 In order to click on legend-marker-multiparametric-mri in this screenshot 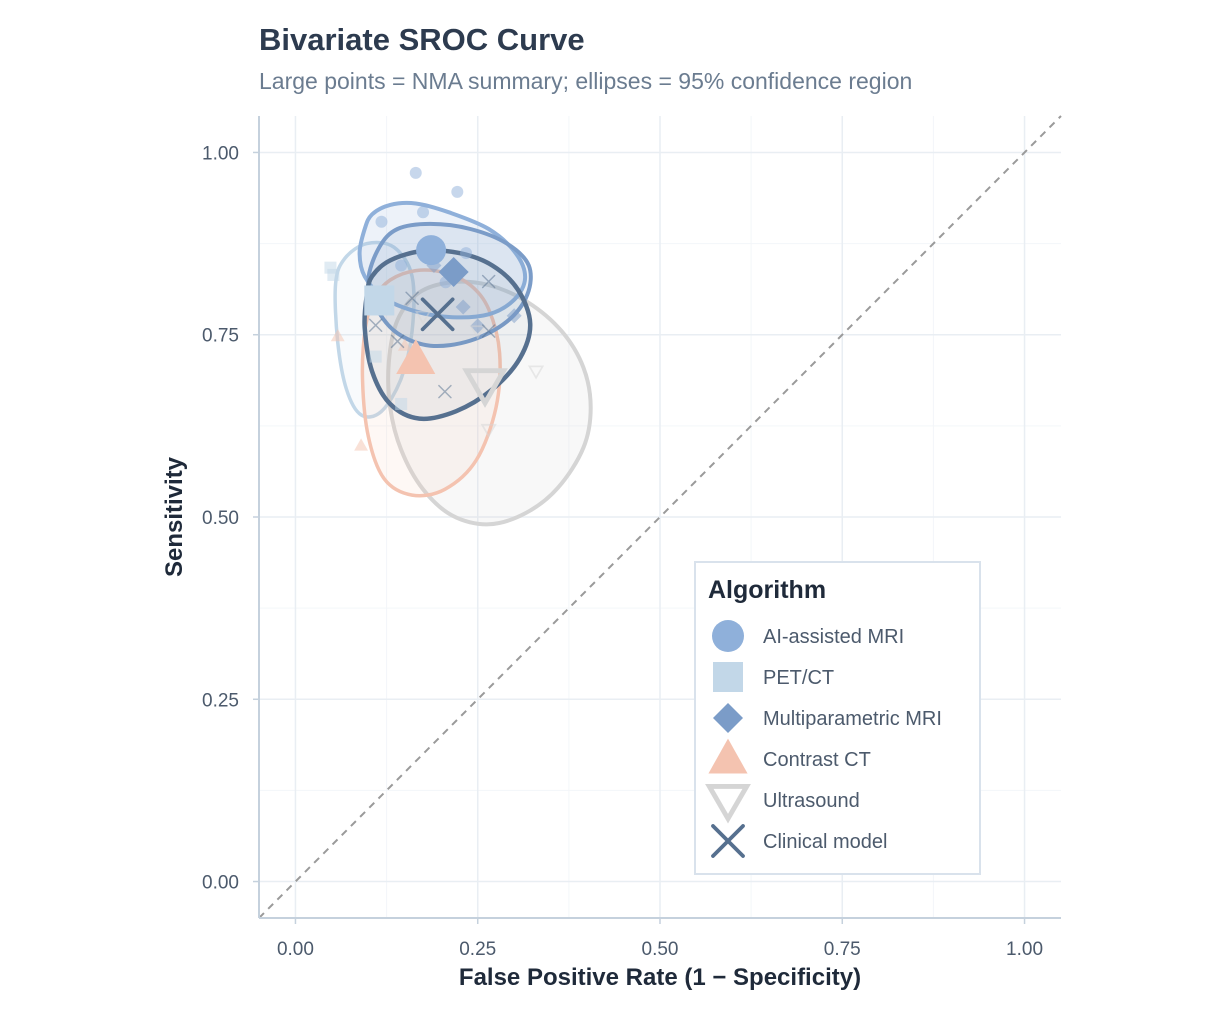, I will do `click(728, 718)`.